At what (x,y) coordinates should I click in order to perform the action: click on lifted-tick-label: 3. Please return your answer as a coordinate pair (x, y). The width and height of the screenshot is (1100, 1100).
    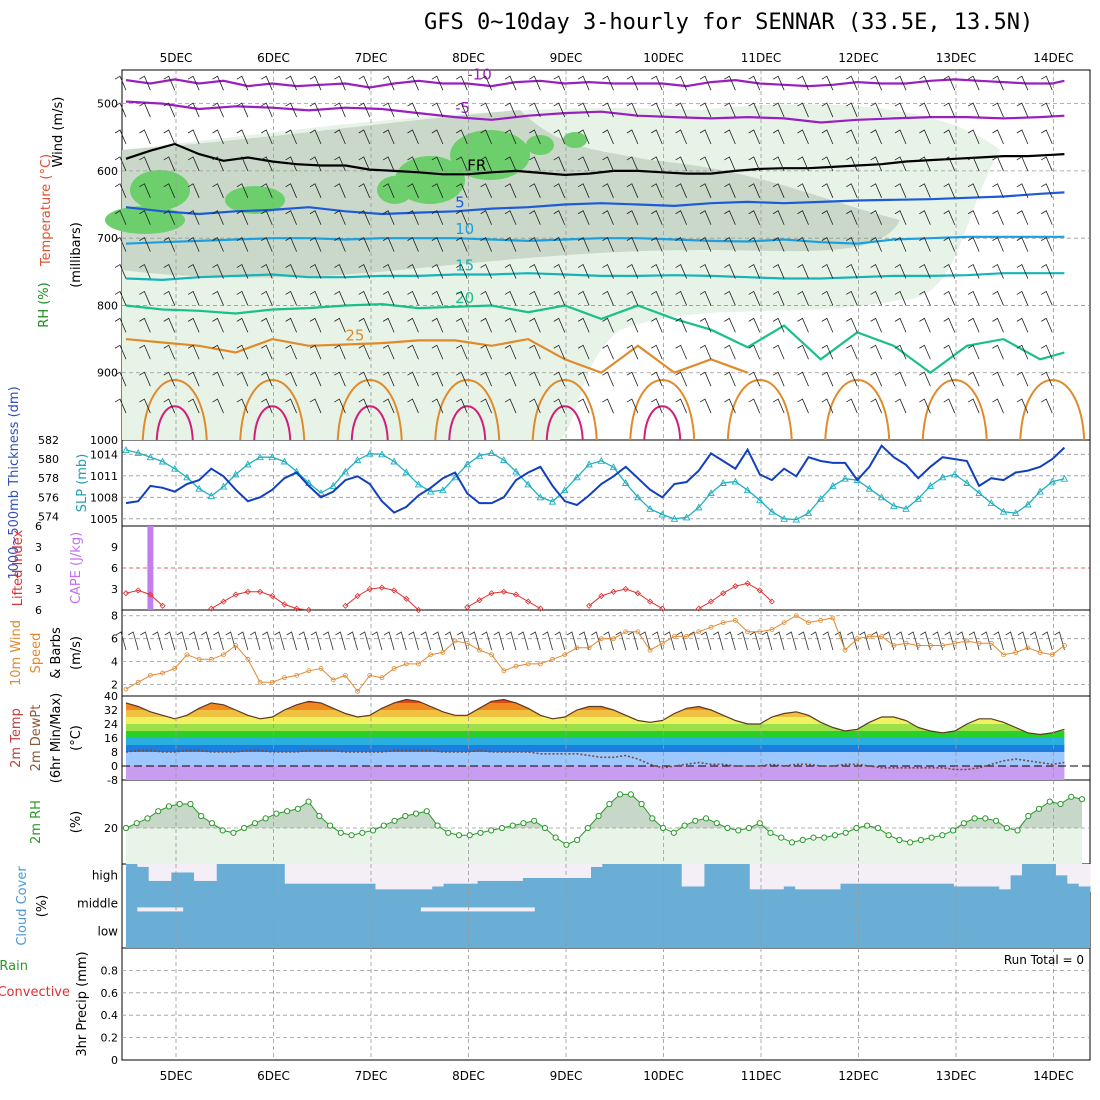
    Looking at the image, I should click on (38, 589).